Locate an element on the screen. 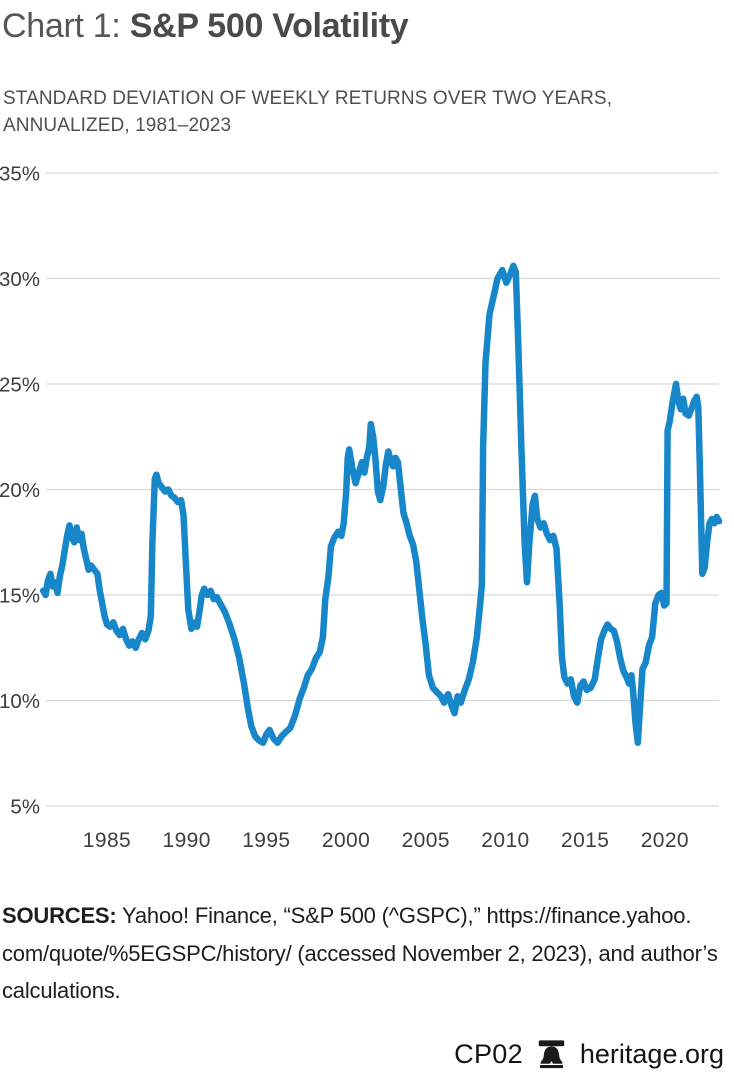  y-tick-5%: 5% is located at coordinates (25, 807).